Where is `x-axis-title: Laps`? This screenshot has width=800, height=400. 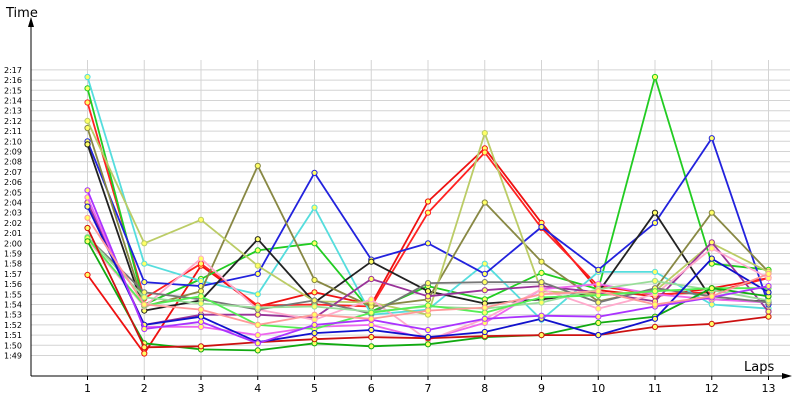
x-axis-title: Laps is located at coordinates (759, 367).